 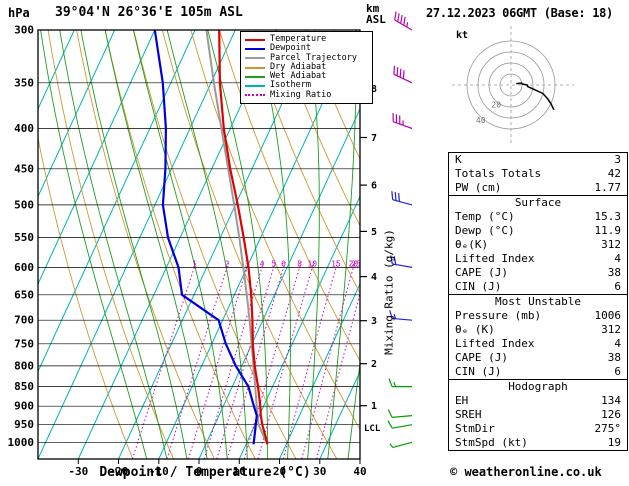 I want to click on hodograph-trace, so click(x=535, y=96).